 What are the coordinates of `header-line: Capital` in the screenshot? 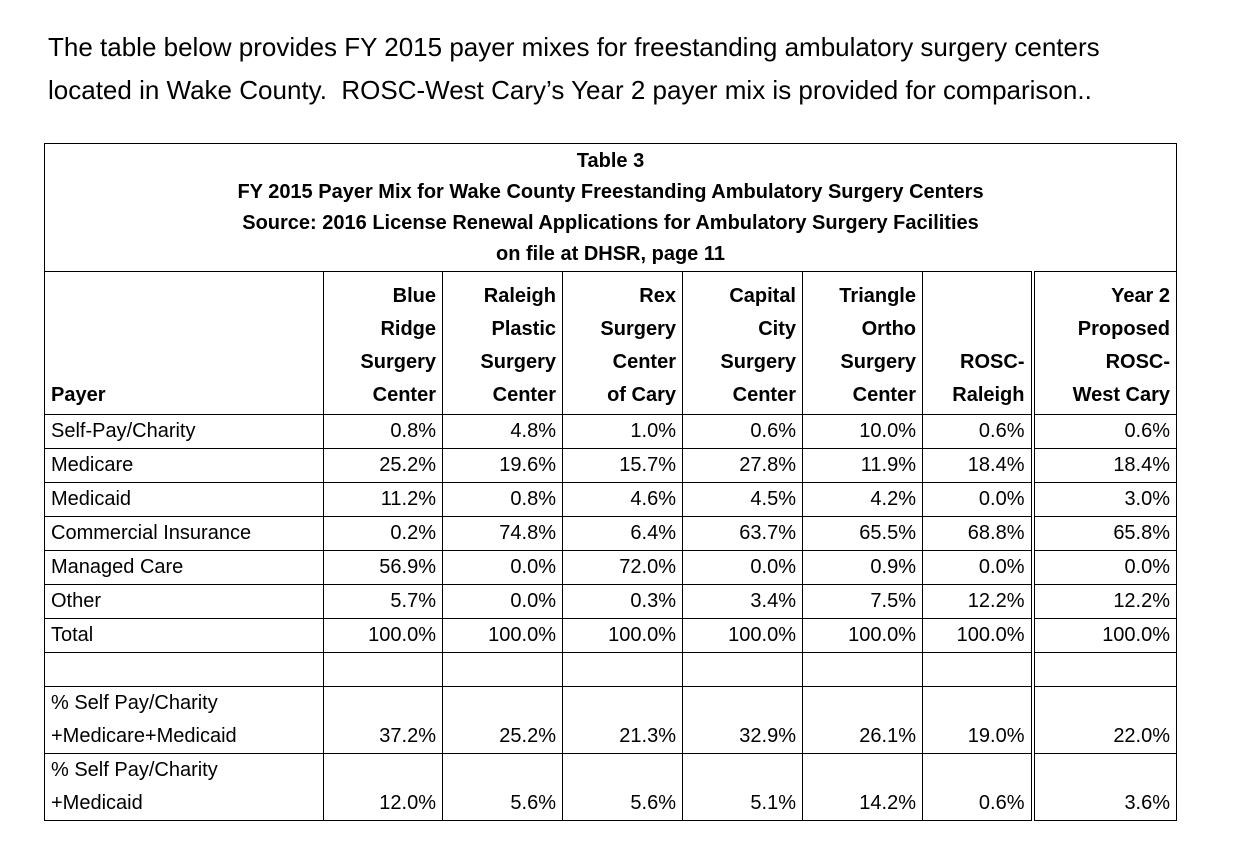 It's located at (762, 296).